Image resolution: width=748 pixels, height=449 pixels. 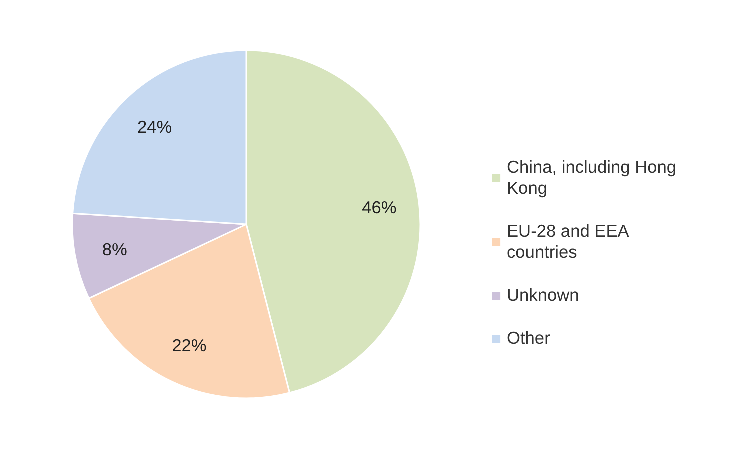 What do you see at coordinates (528, 338) in the screenshot?
I see `legend-label: Other` at bounding box center [528, 338].